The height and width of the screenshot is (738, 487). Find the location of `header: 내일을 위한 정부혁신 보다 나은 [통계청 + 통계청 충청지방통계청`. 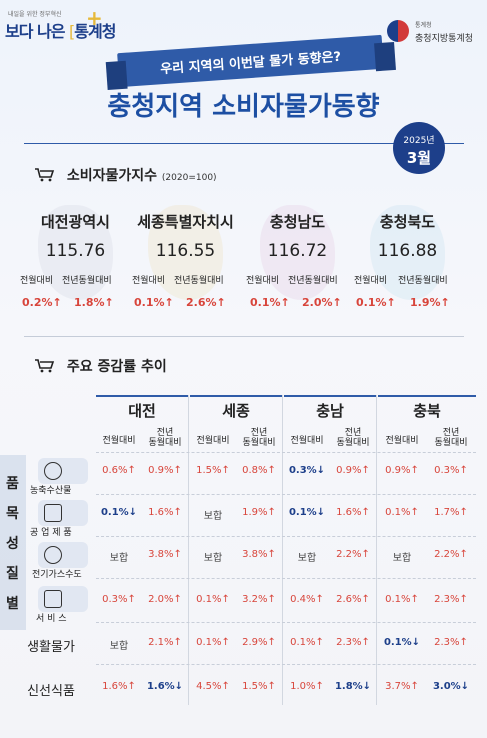

header: 내일을 위한 정부혁신 보다 나은 [통계청 + 통계청 충청지방통계청 is located at coordinates (243, 35).